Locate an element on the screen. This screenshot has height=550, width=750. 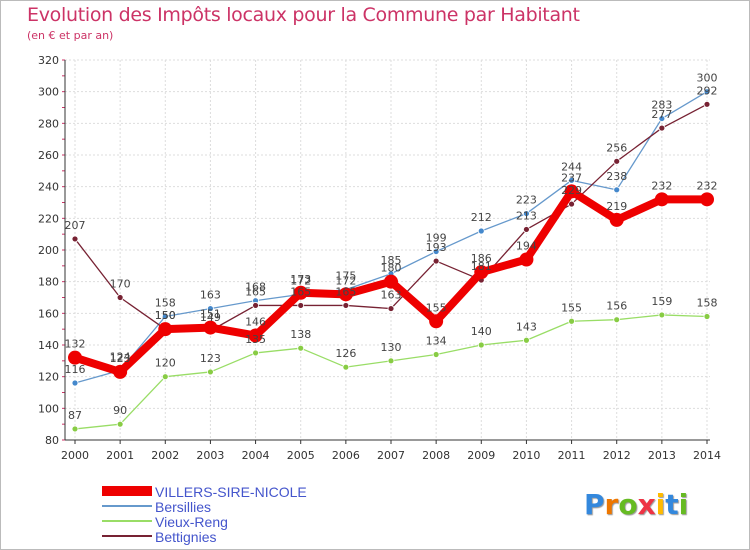
x-tick-label: 2007 is located at coordinates (391, 455).